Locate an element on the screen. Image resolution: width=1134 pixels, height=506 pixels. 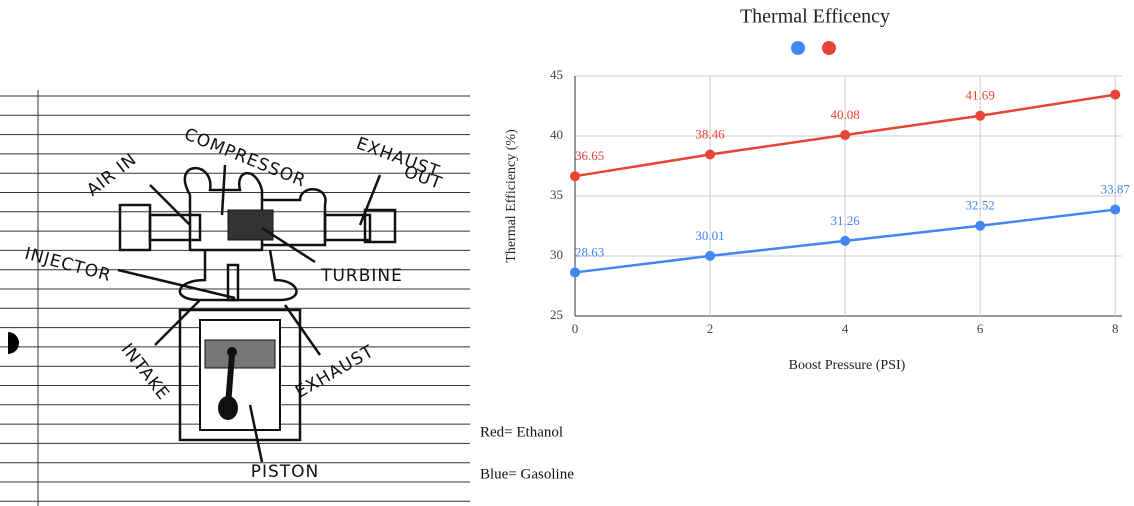
x-tick-label: 0 is located at coordinates (575, 328).